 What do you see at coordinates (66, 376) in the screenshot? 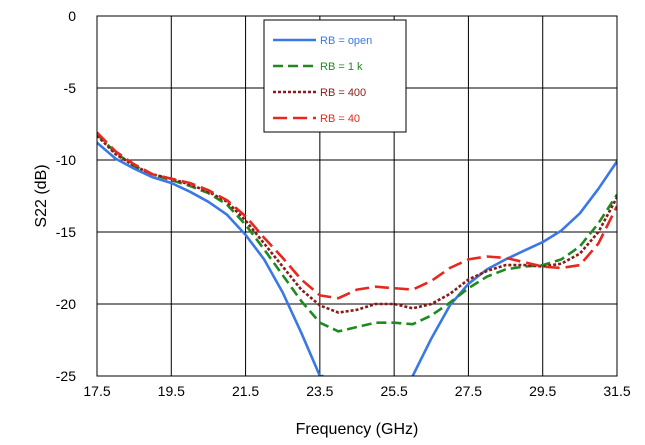
I see `y-tick-label: -25` at bounding box center [66, 376].